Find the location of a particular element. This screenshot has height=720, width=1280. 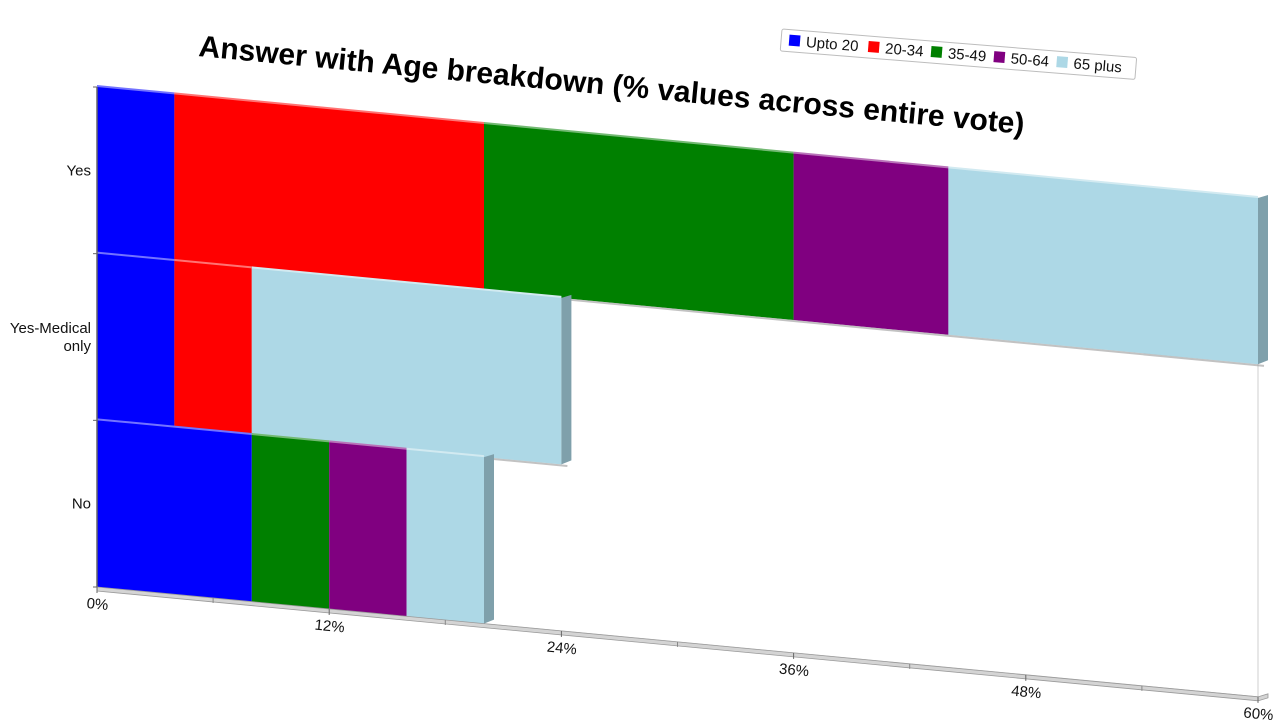

x-tick-label: 24% is located at coordinates (561, 649).